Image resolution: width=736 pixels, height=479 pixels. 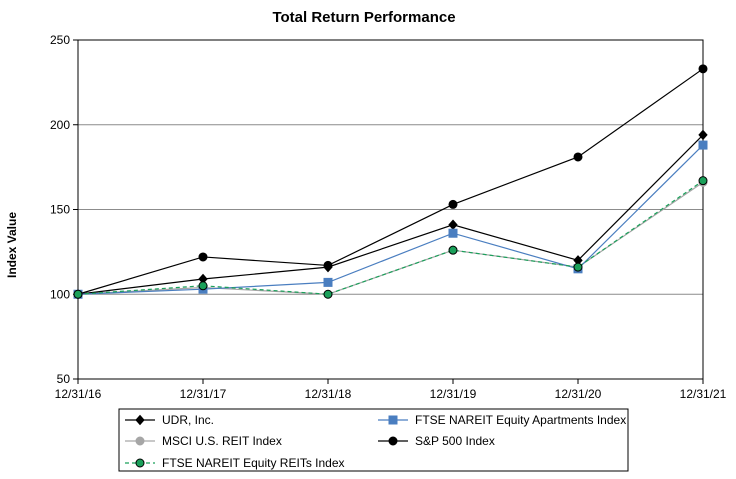 I want to click on y-axis-ticks: 50 100 150 200 250, so click(x=64, y=209).